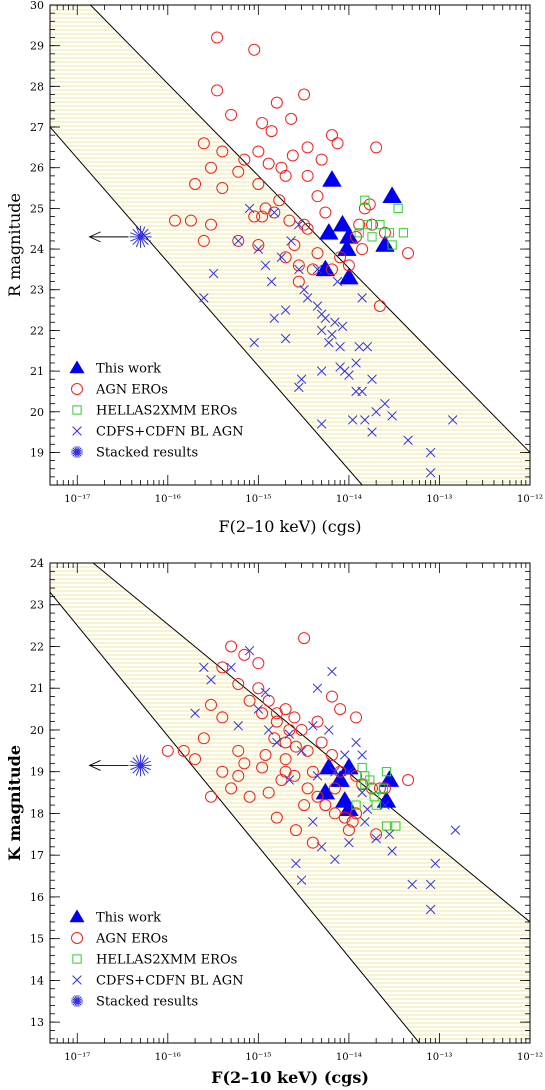 This screenshot has width=545, height=1090. I want to click on y-tick-label: 27, so click(37, 127).